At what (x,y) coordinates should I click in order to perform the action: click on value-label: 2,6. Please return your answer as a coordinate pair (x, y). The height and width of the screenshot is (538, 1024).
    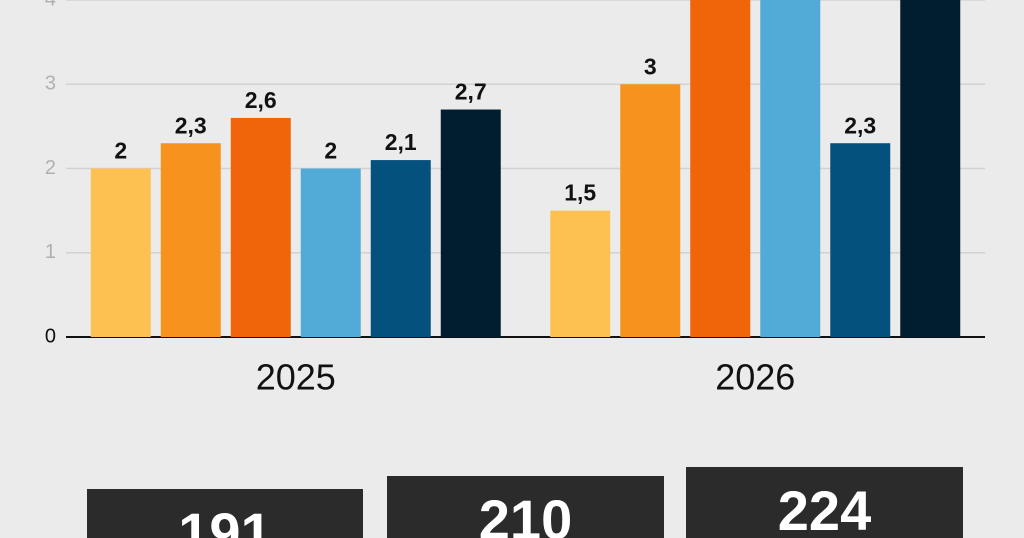
    Looking at the image, I should click on (261, 100).